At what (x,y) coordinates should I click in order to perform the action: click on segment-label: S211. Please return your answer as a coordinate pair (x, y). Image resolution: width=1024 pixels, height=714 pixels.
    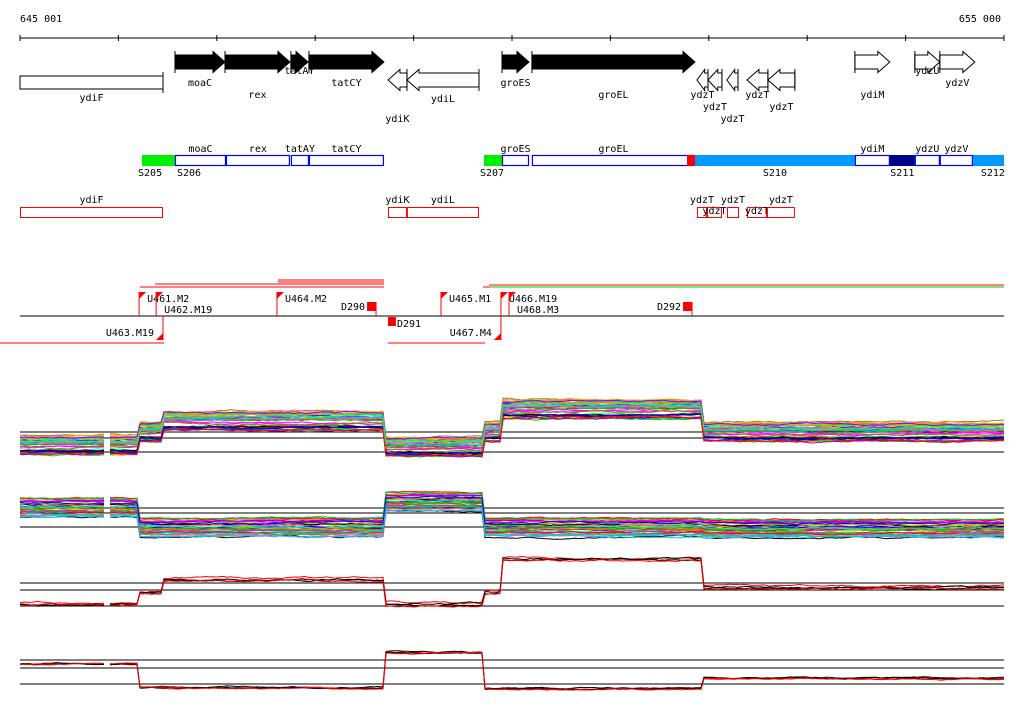
    Looking at the image, I should click on (902, 173).